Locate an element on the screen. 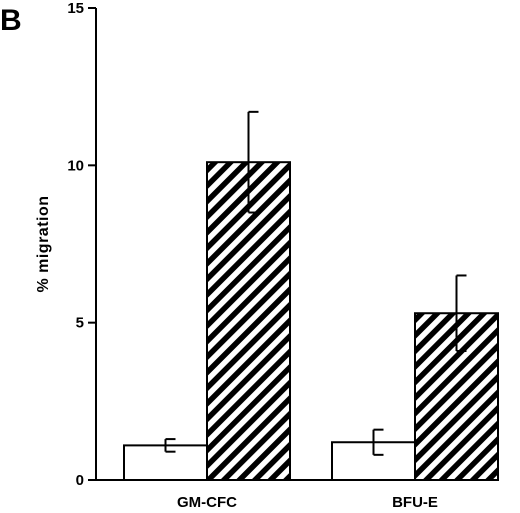 The image size is (520, 513). y-tick-label: 0 is located at coordinates (80, 480).